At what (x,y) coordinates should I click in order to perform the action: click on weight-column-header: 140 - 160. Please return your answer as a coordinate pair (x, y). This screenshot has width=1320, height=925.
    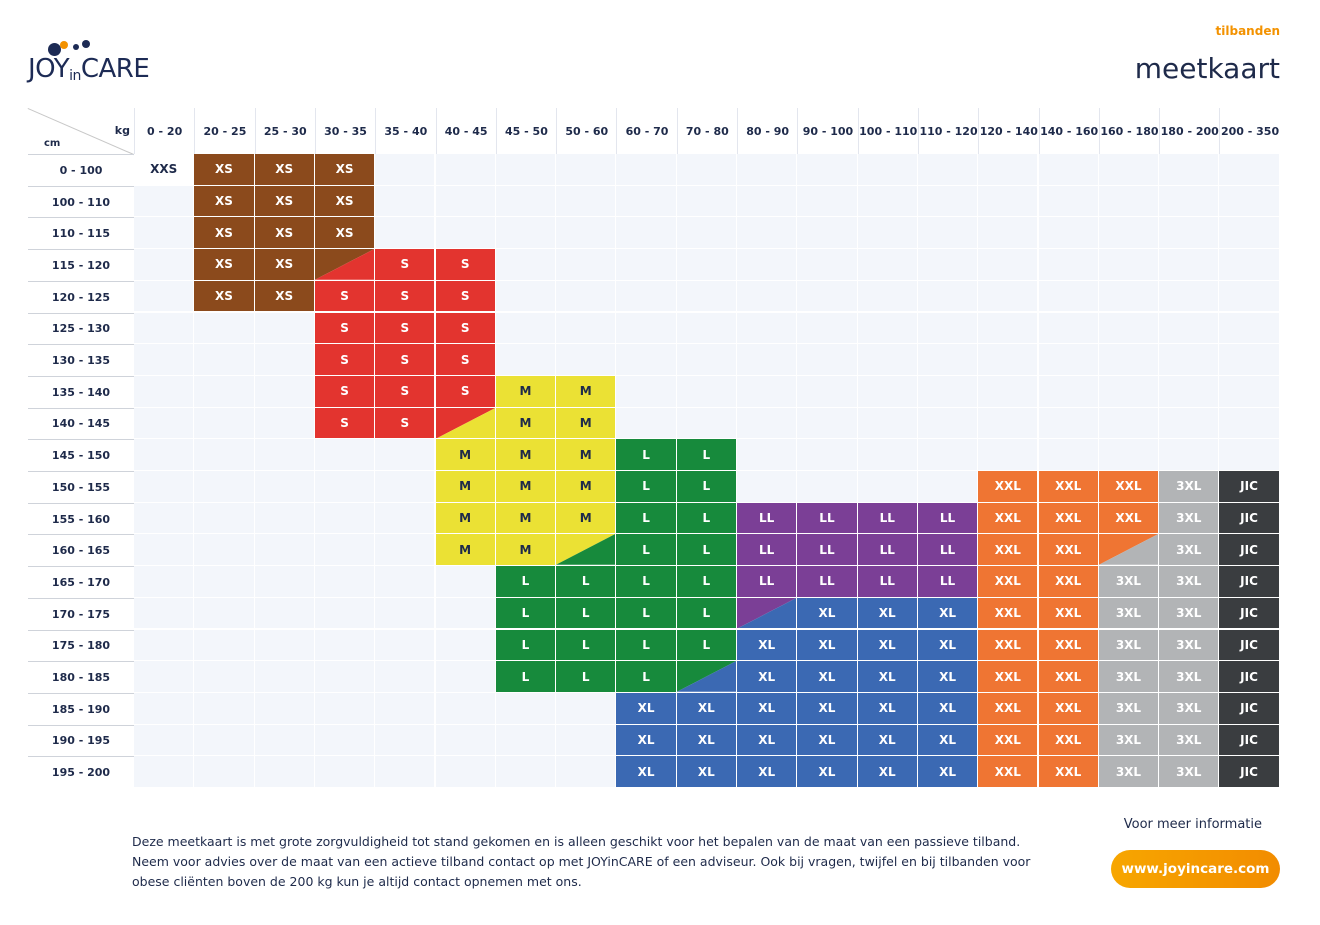
    Looking at the image, I should click on (1068, 131).